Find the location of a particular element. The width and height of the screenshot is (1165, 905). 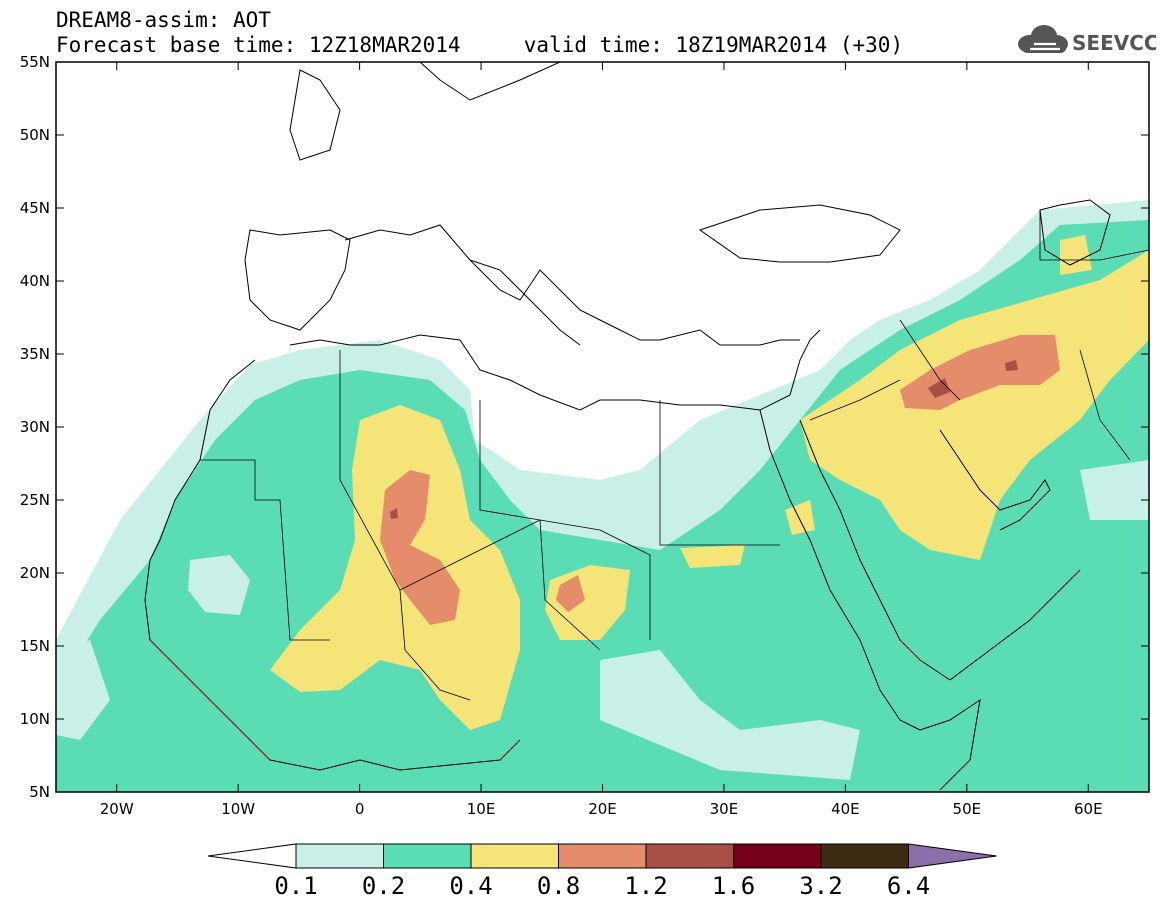

lat-label: 20N is located at coordinates (35, 573).